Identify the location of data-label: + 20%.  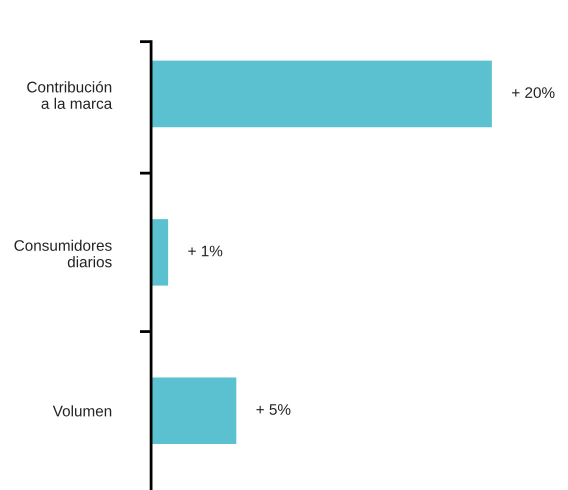
(533, 92).